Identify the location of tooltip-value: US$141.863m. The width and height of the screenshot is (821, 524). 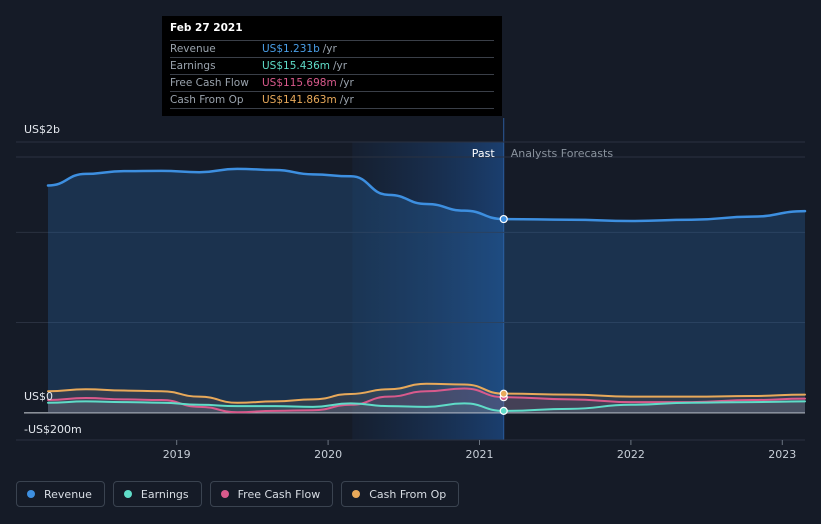
(299, 100).